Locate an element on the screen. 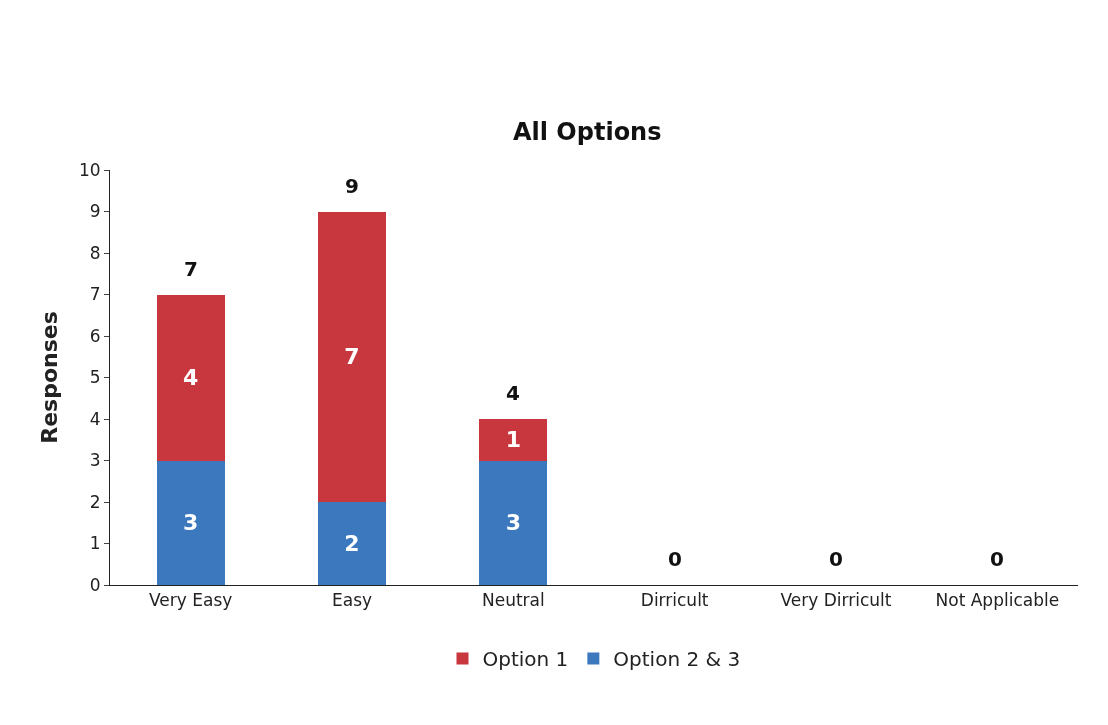 Image resolution: width=1108 pixels, height=725 pixels. chart-title: All Options is located at coordinates (587, 132).